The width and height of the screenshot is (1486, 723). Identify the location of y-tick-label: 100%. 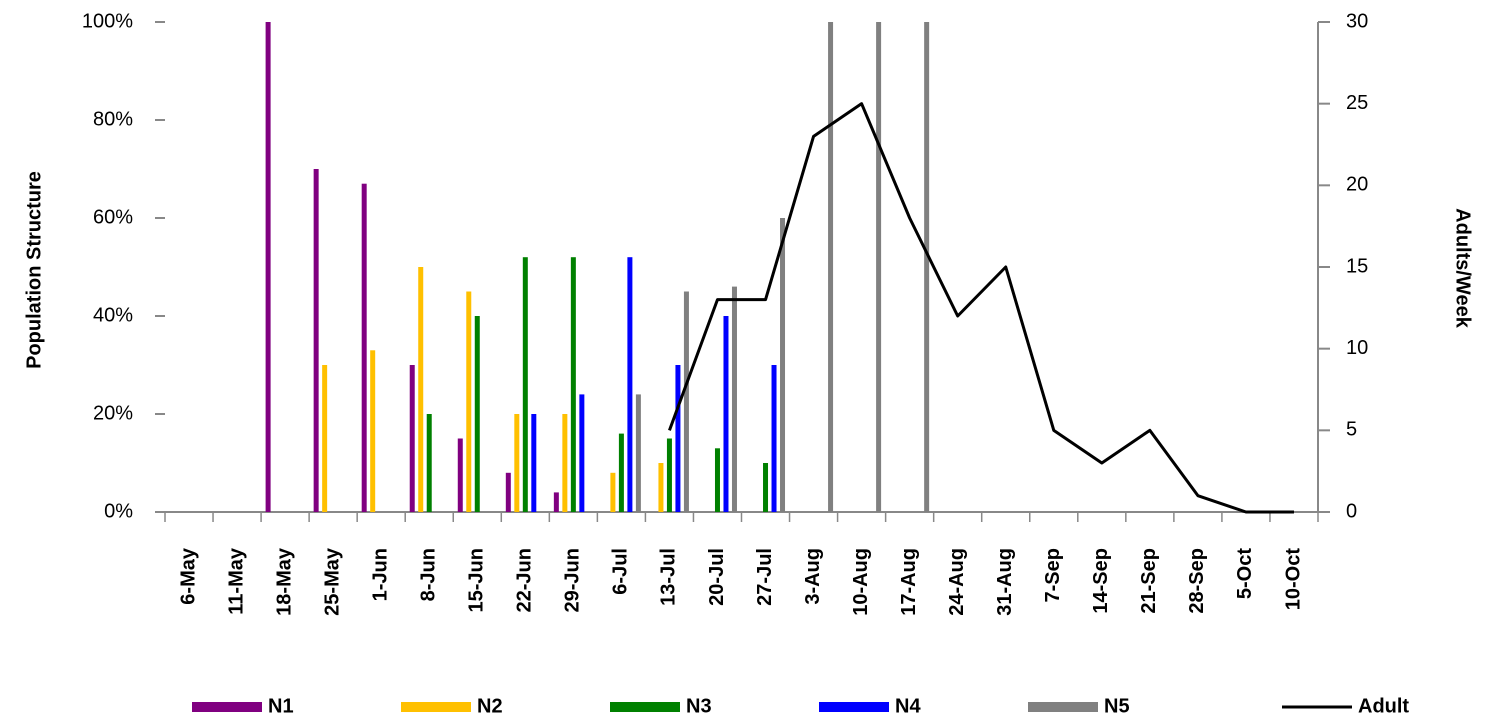
(107, 21).